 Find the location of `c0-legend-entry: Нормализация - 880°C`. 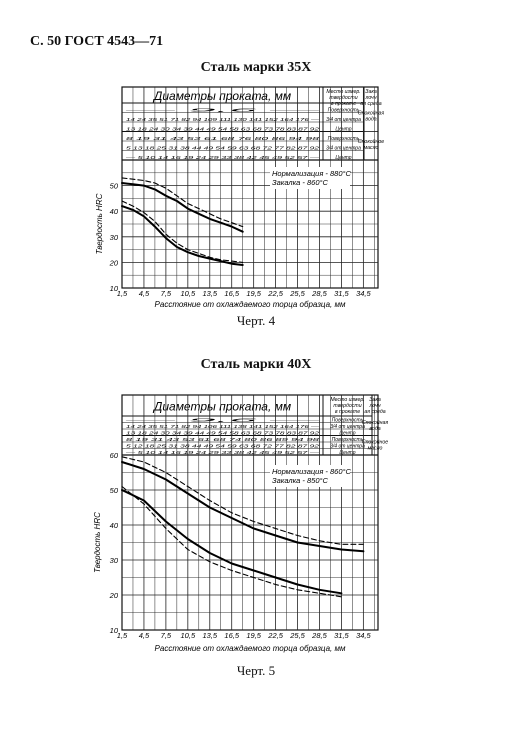

c0-legend-entry: Нормализация - 880°C is located at coordinates (312, 173).